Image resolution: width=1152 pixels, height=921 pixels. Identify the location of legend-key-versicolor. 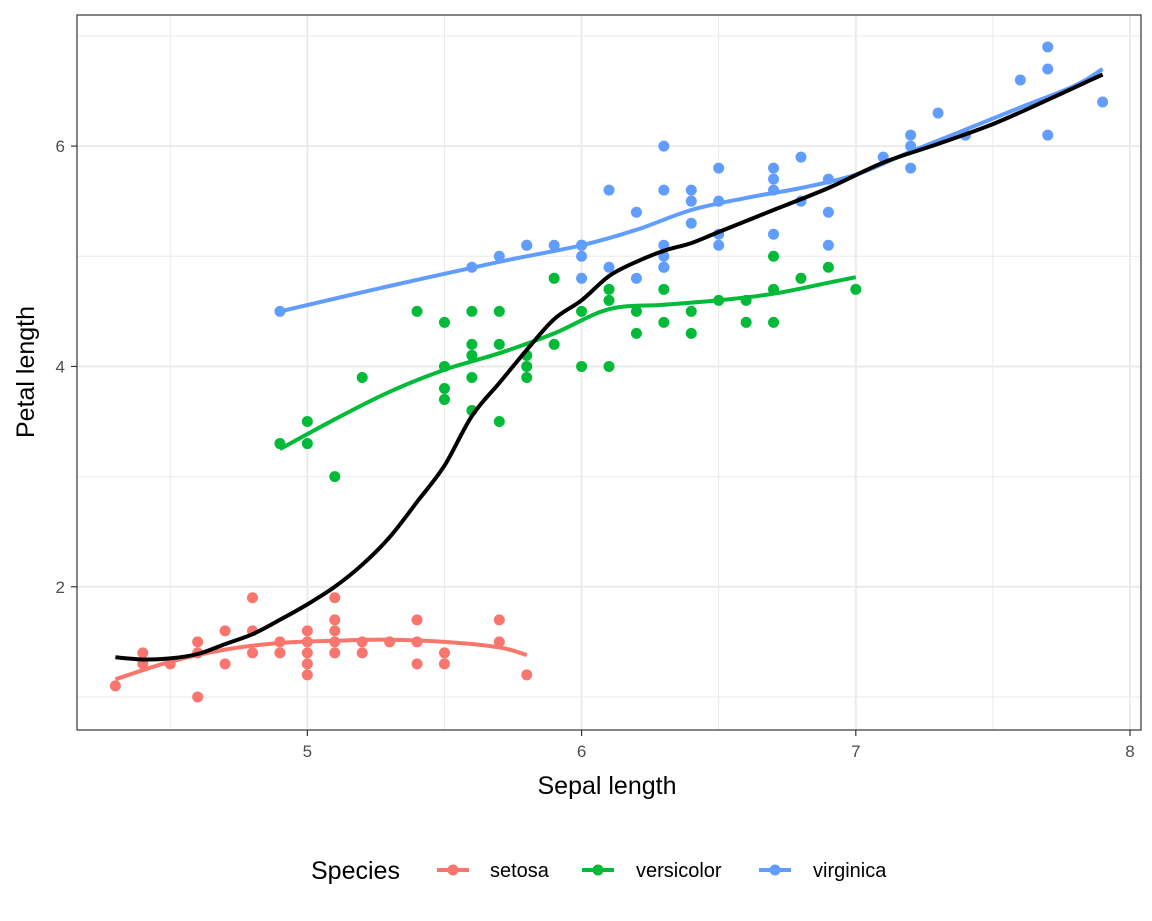
(598, 870).